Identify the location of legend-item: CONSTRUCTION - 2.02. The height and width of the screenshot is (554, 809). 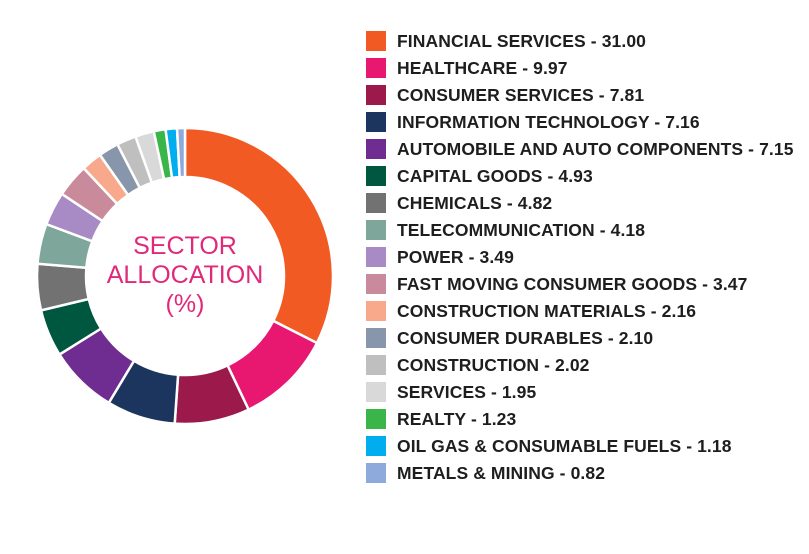
(586, 365).